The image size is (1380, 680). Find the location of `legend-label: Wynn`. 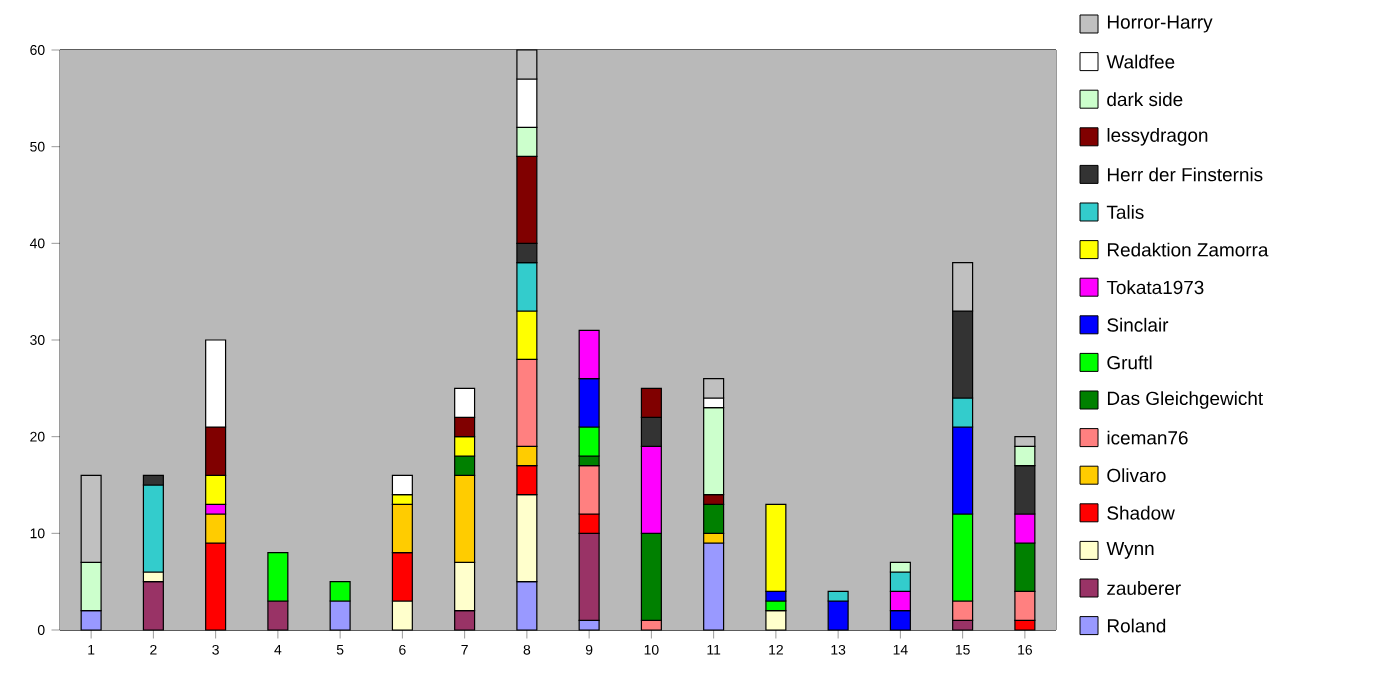

legend-label: Wynn is located at coordinates (1130, 550).